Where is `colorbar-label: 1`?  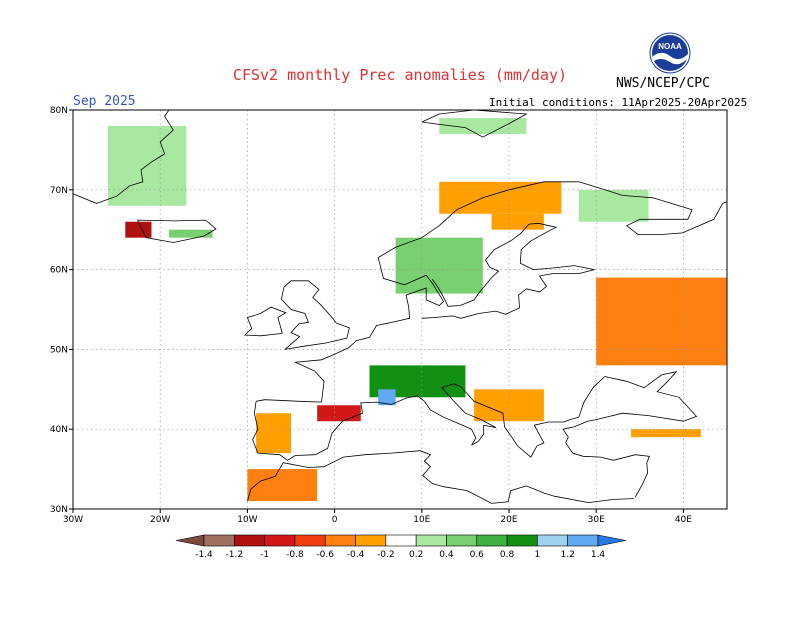 colorbar-label: 1 is located at coordinates (538, 555).